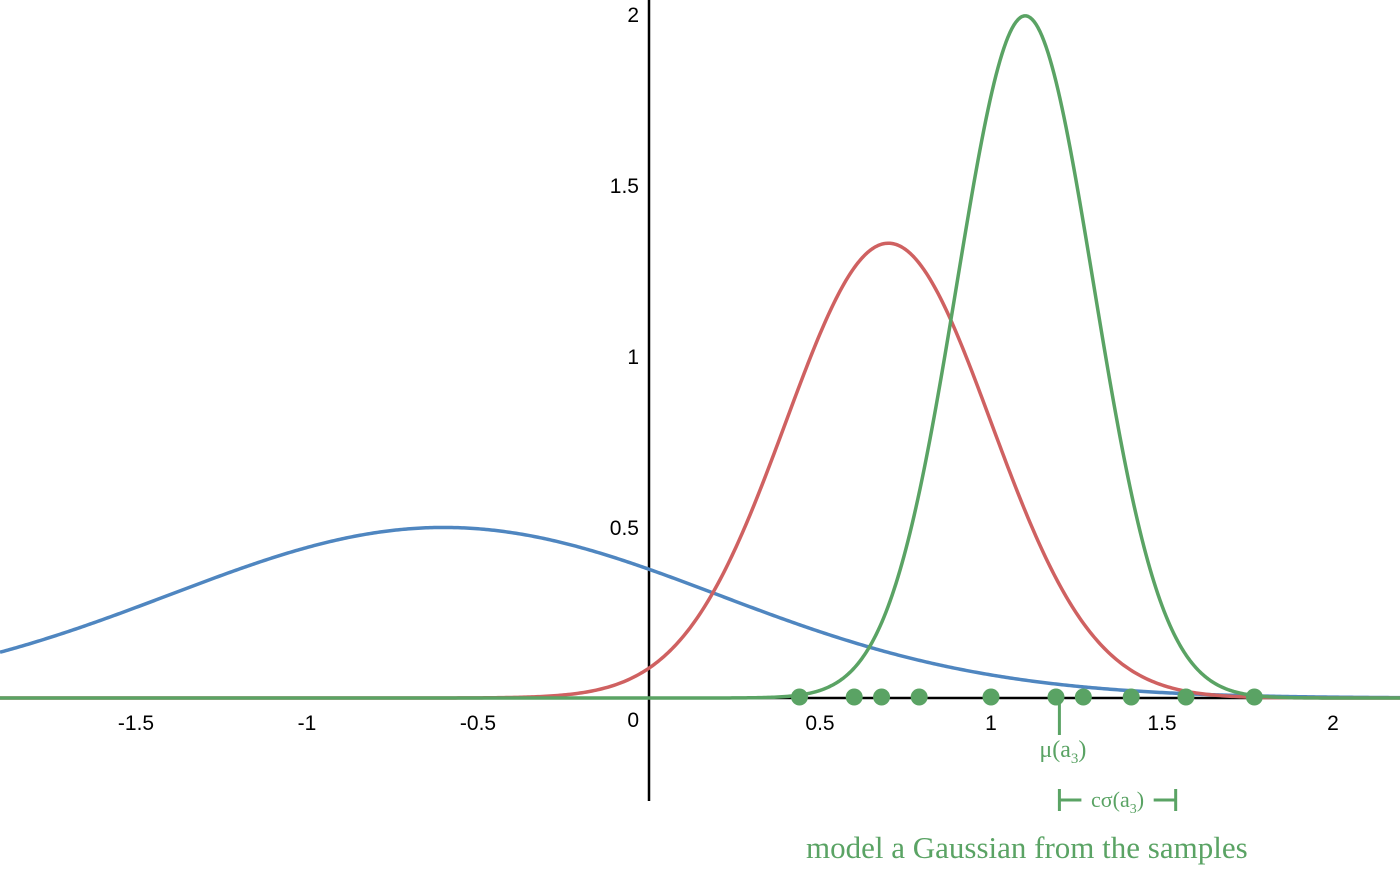 The image size is (1400, 890). I want to click on y-tick-label: 1.5, so click(624, 186).